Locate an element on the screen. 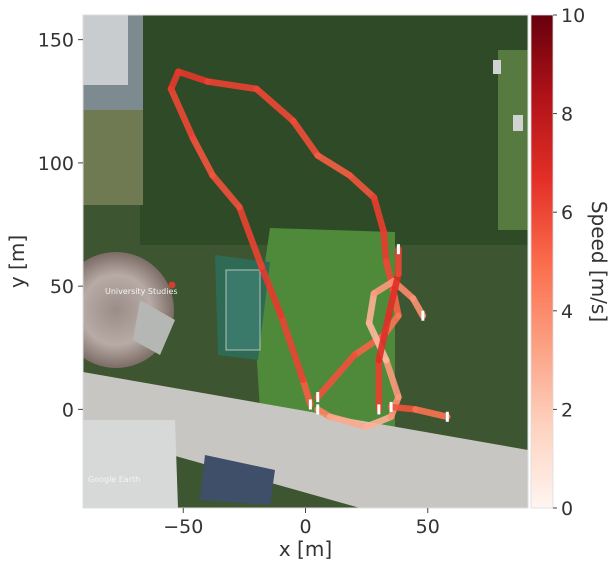 This screenshot has height=562, width=612. colorbar-ticks: 0 2 4 6 8 10 is located at coordinates (569, 262).